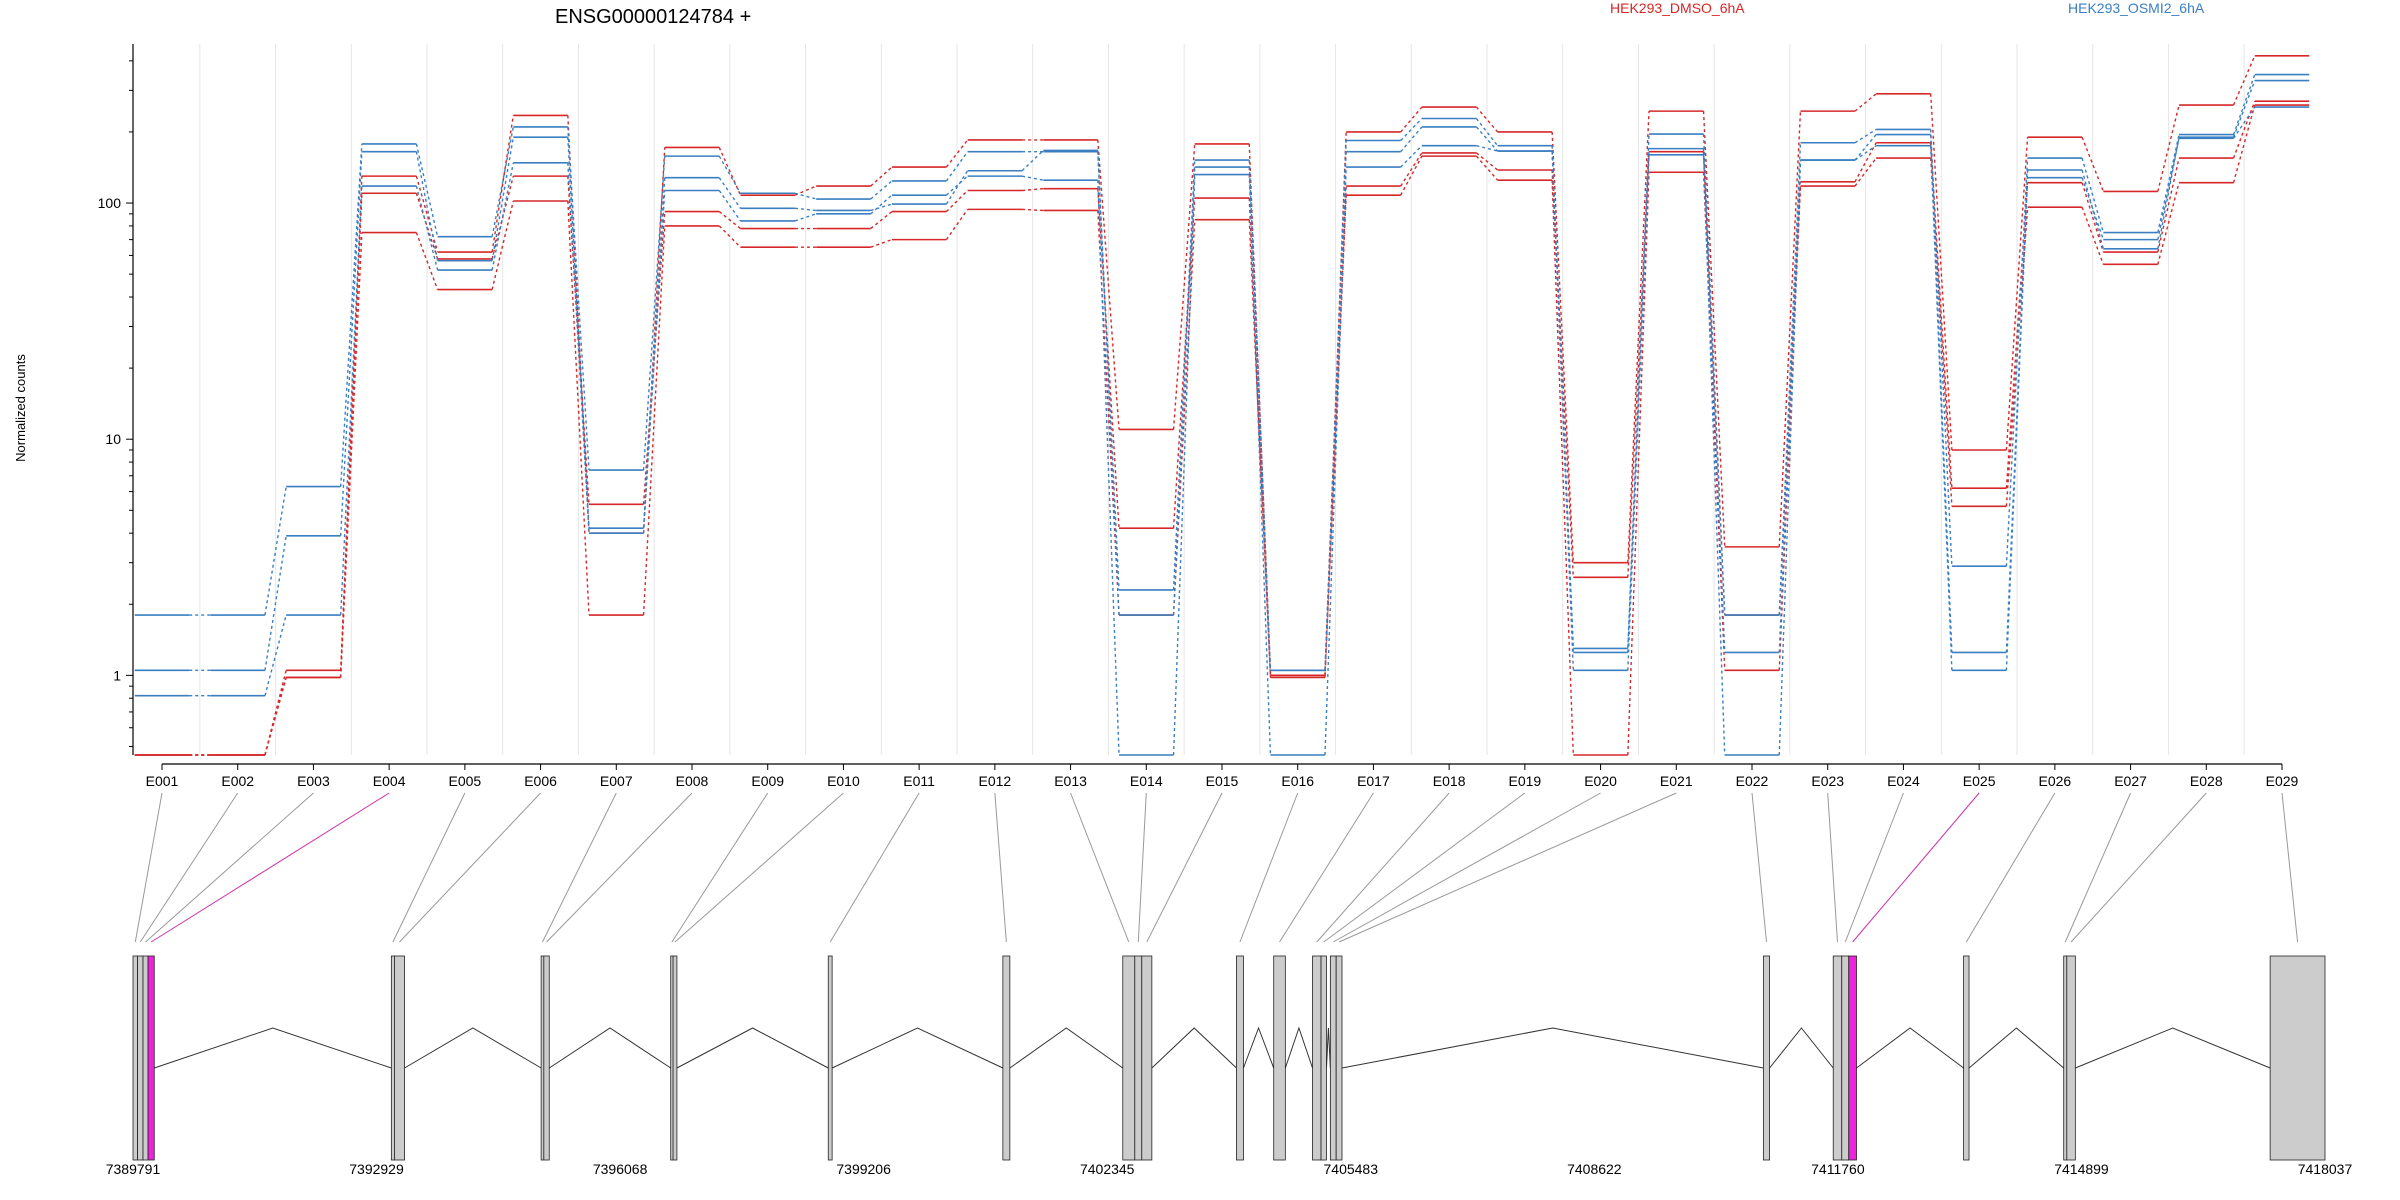 This screenshot has height=1200, width=2400. I want to click on exon-bin-E013, so click(1129, 1058).